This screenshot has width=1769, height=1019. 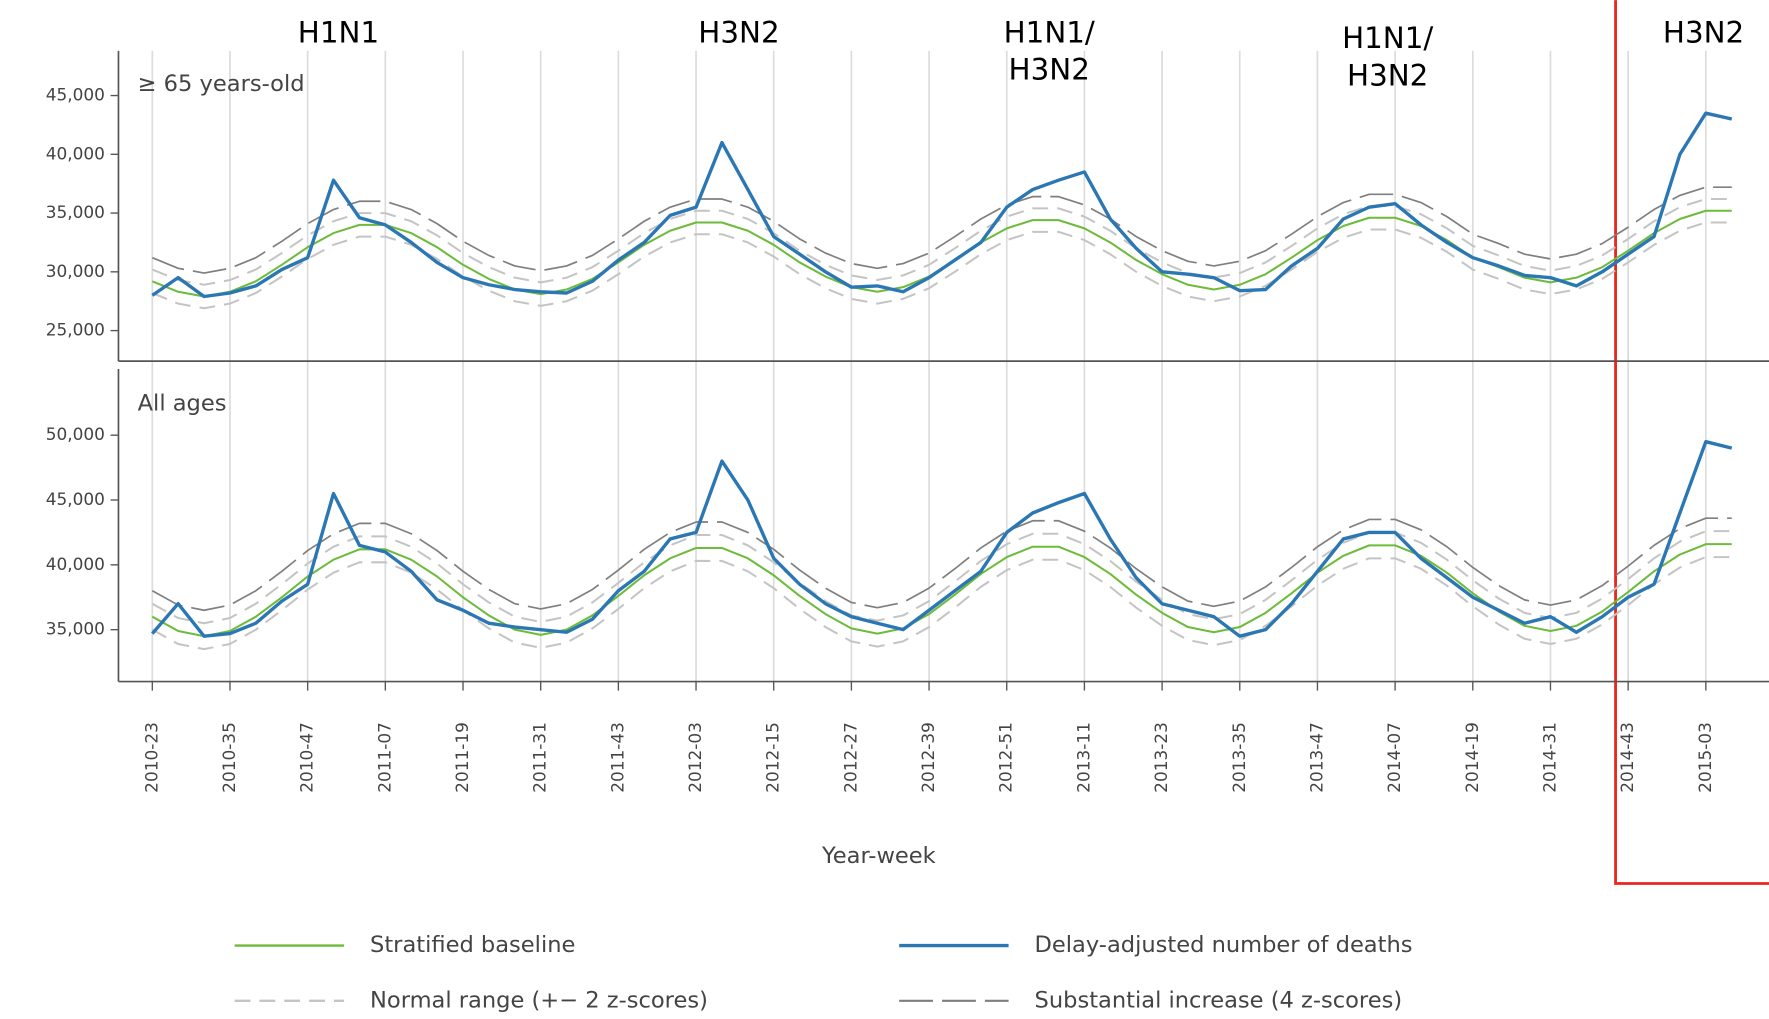 I want to click on legend-label: Normal range (+− 2 z-scores), so click(x=539, y=1000).